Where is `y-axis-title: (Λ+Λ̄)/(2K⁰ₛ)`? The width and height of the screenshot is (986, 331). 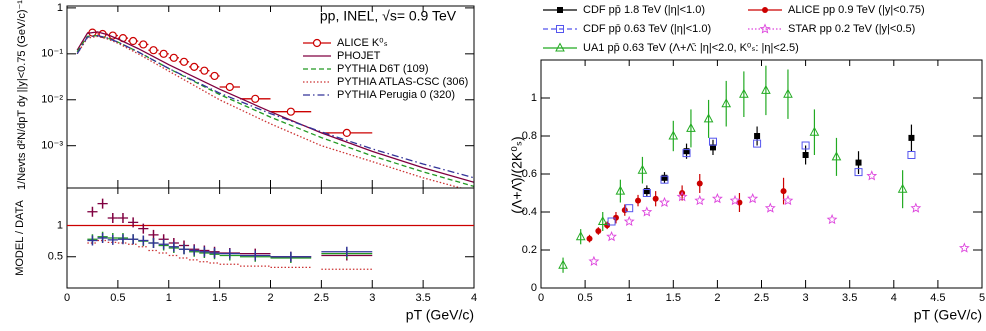
y-axis-title: (Λ+Λ̄)/(2K⁰ₛ) is located at coordinates (517, 174).